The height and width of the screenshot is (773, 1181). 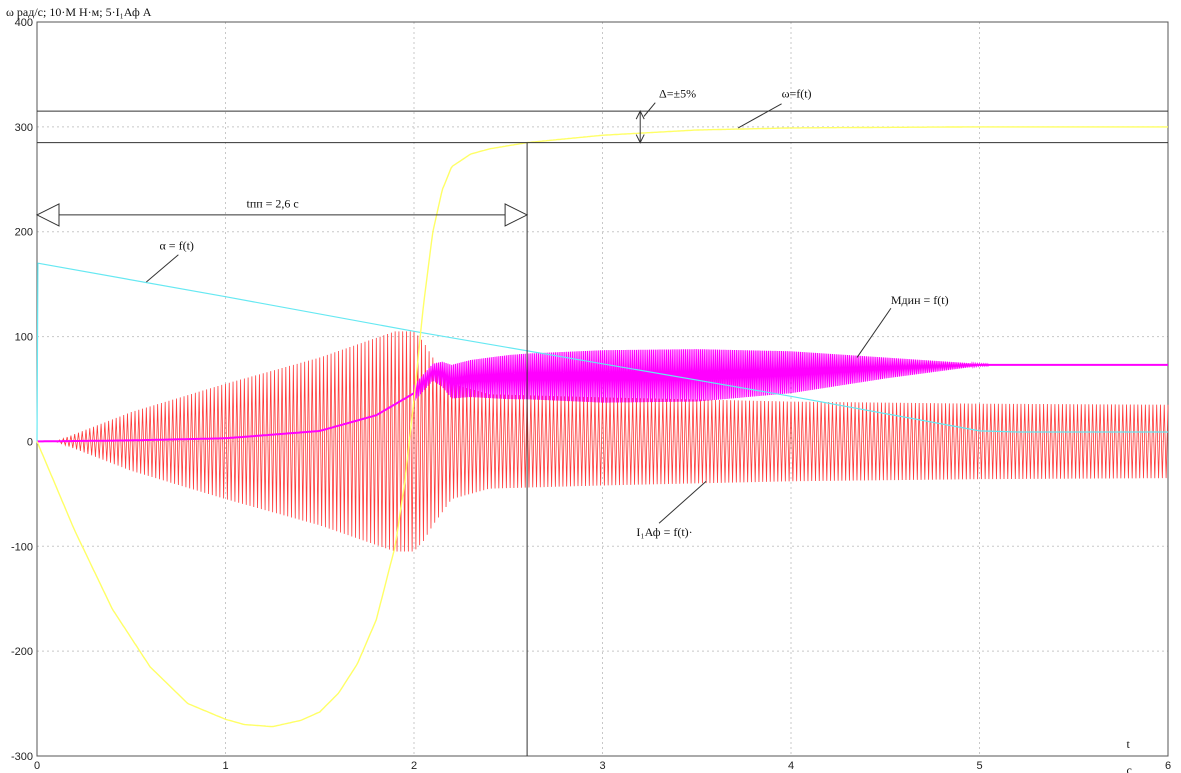 What do you see at coordinates (682, 502) in the screenshot?
I see `current-leader-line` at bounding box center [682, 502].